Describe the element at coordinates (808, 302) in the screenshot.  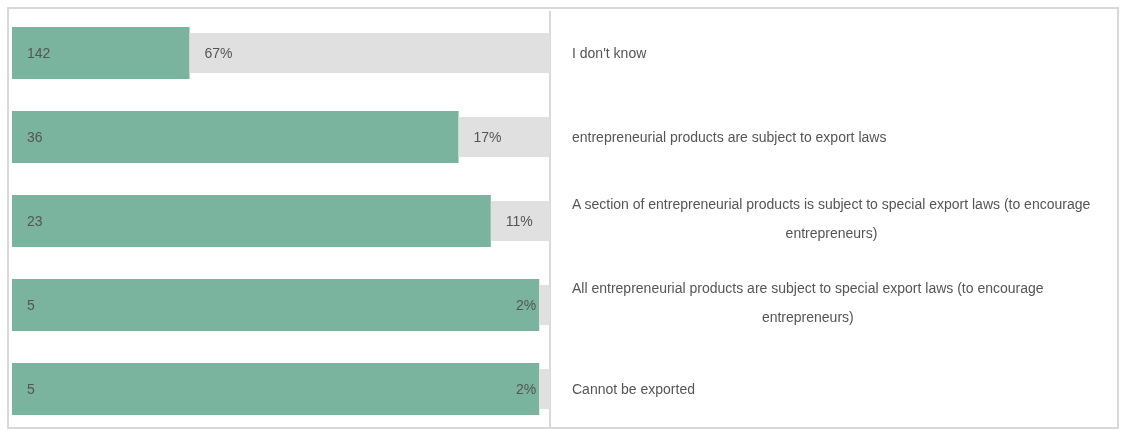
I see `y-tick-label: All entrepreneurial products are subject to special export laws (to encourage entrepreneurs)` at that location.